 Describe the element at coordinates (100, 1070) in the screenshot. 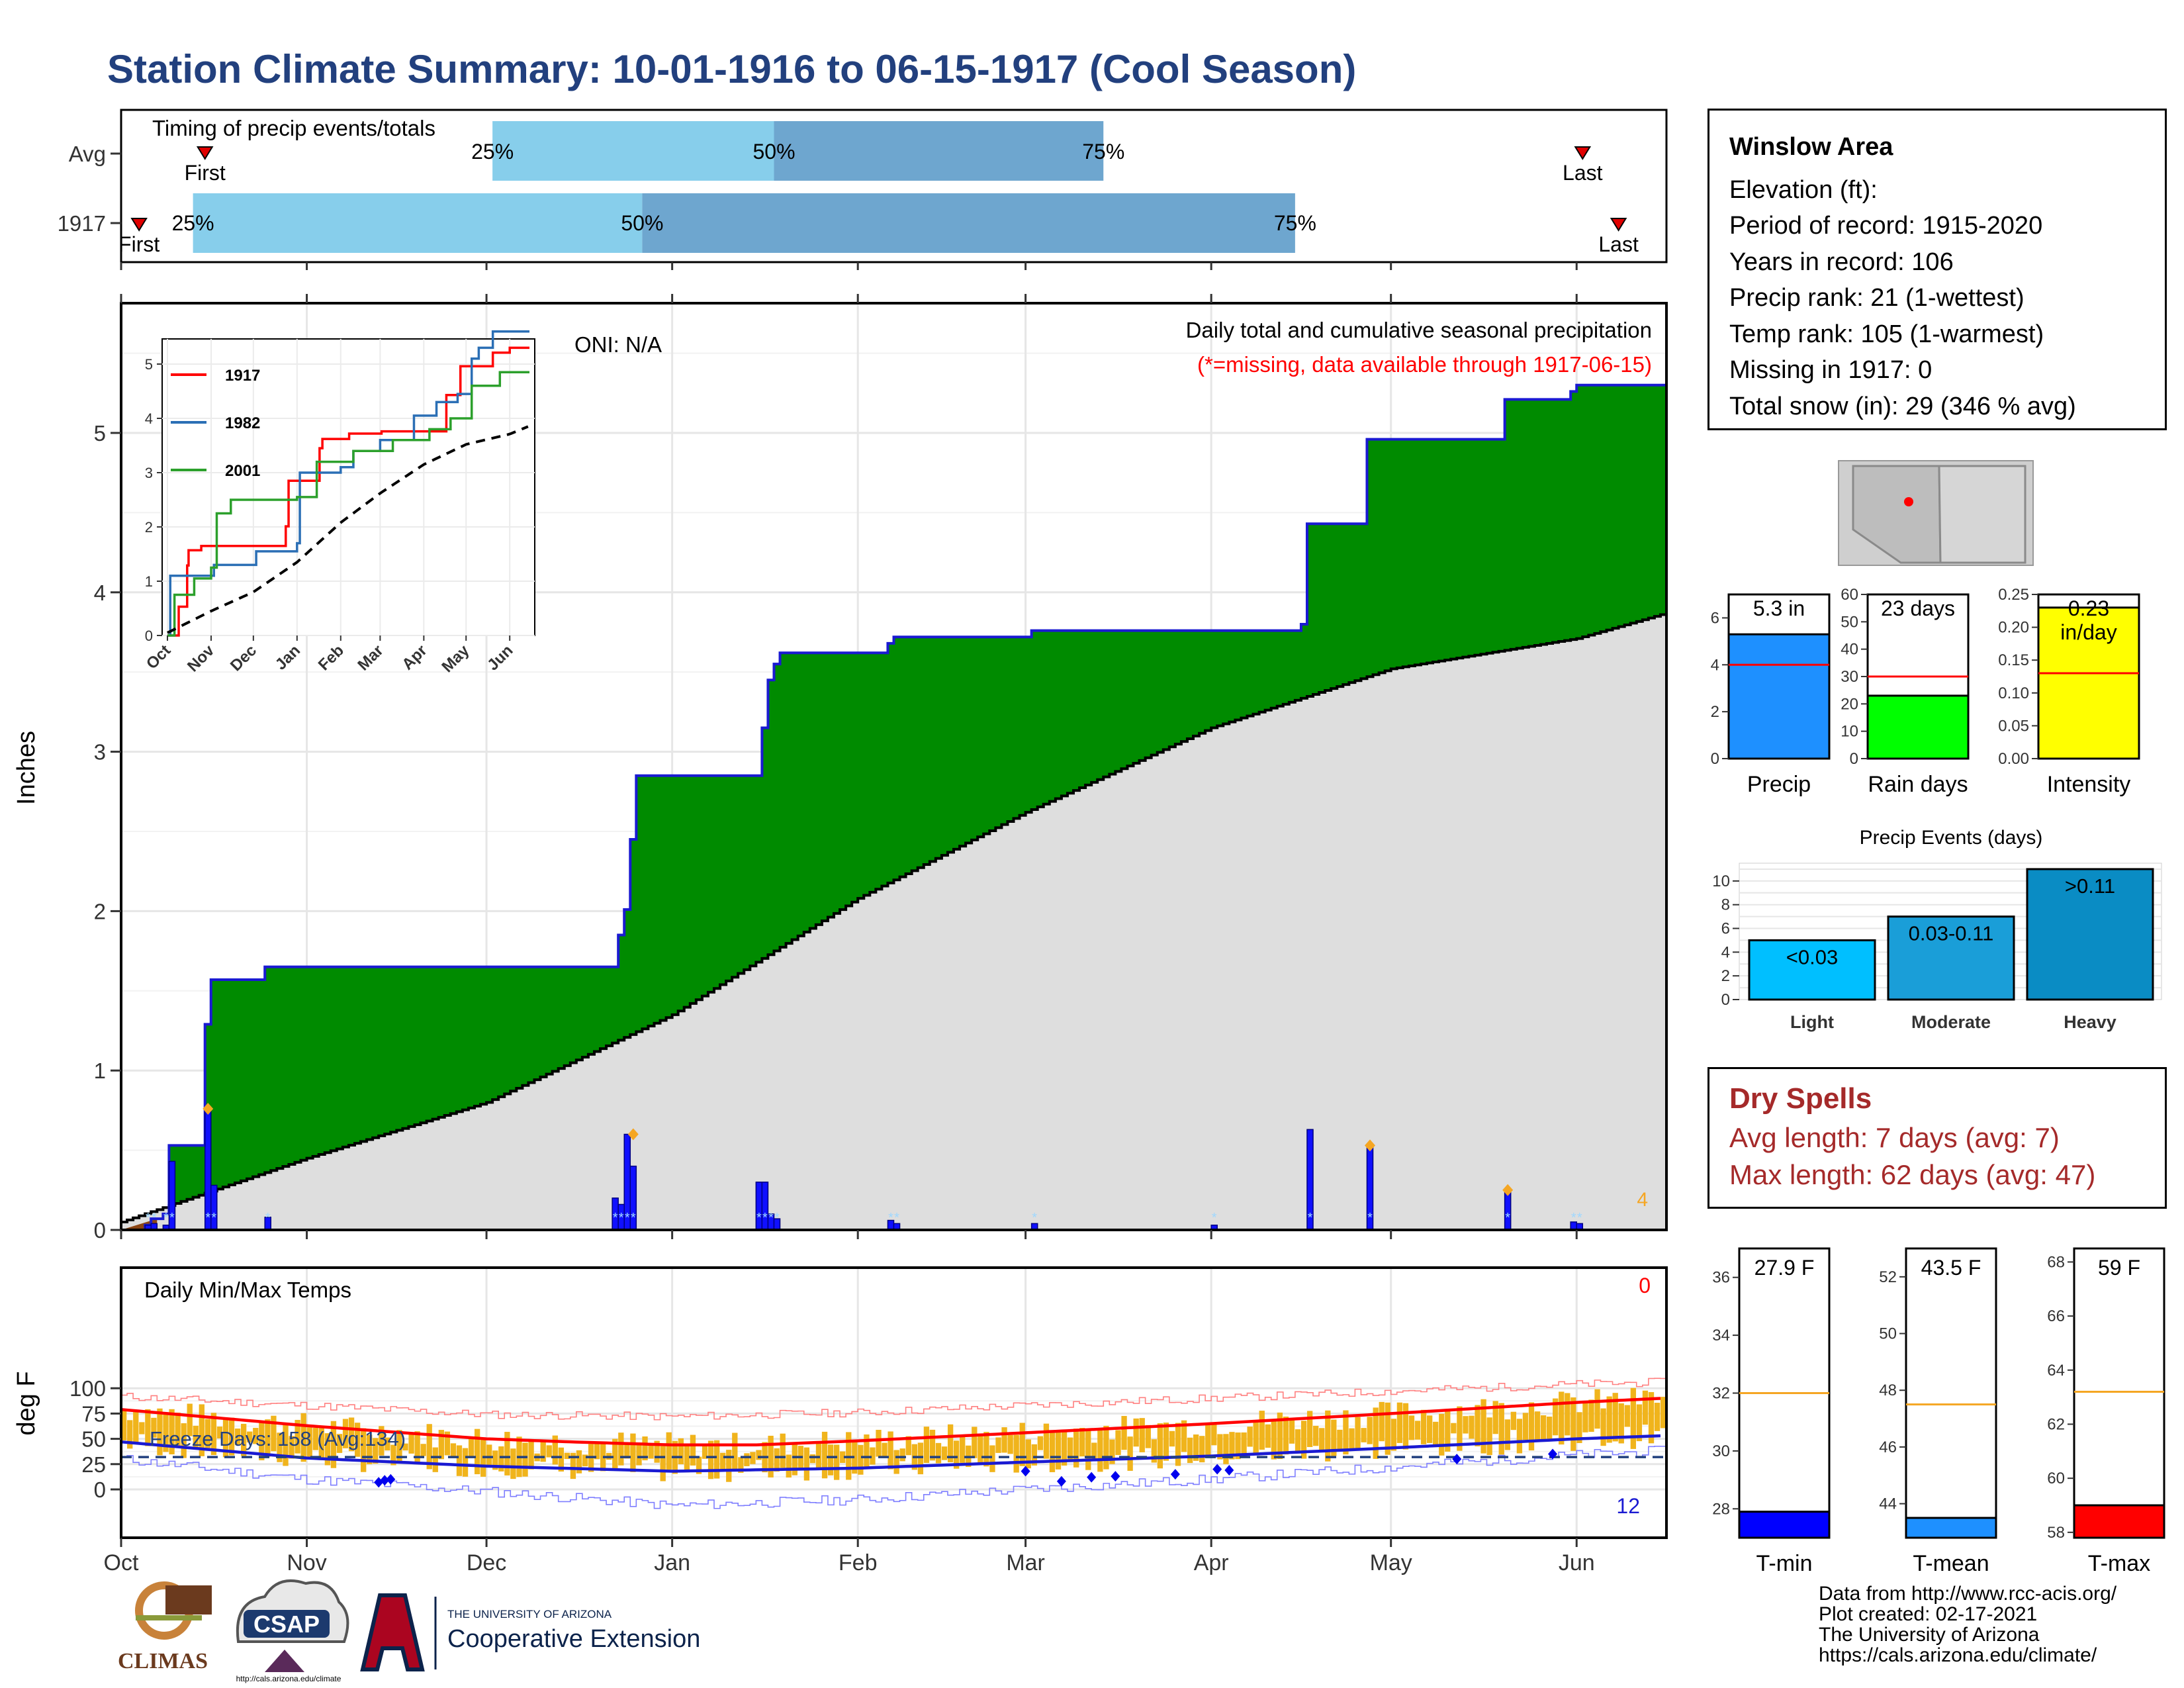

I see `precip-ytick-label: 1` at that location.